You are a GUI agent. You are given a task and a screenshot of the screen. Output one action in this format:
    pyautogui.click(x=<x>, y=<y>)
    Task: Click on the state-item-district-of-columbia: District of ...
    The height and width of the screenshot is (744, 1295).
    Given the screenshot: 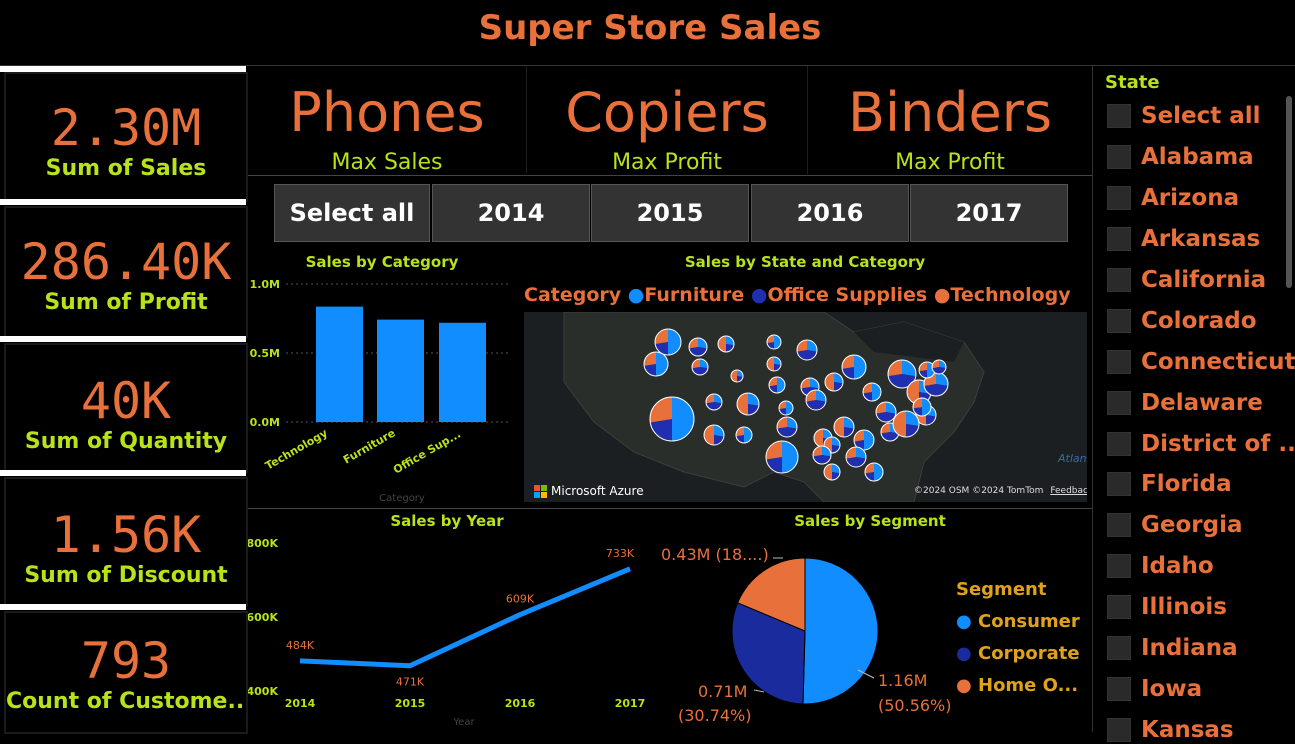 What is the action you would take?
    pyautogui.click(x=1201, y=444)
    